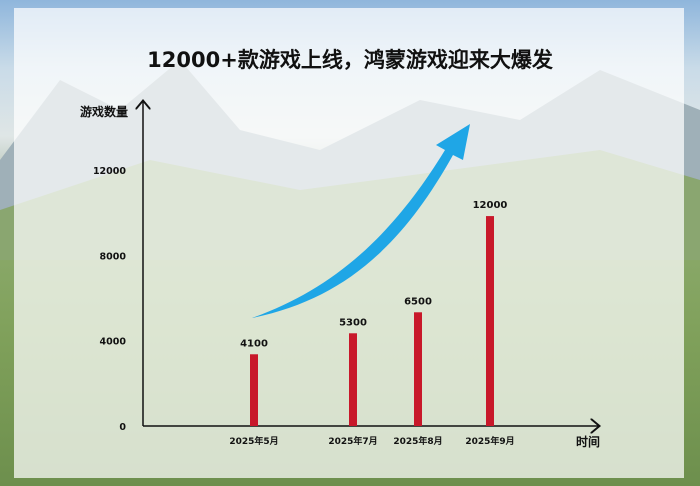 This screenshot has height=486, width=700. What do you see at coordinates (588, 441) in the screenshot?
I see `x-axis-label: 时间` at bounding box center [588, 441].